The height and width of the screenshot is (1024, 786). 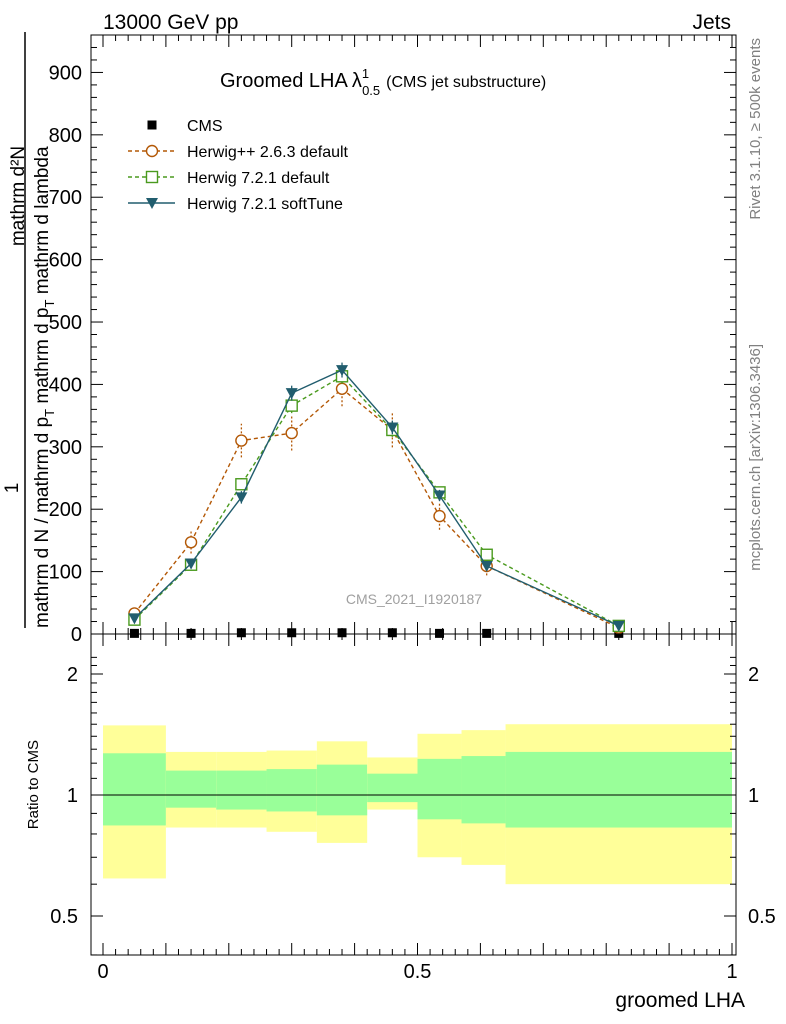 I want to click on y-label-denom-3: mathrm d lambda, so click(x=42, y=223).